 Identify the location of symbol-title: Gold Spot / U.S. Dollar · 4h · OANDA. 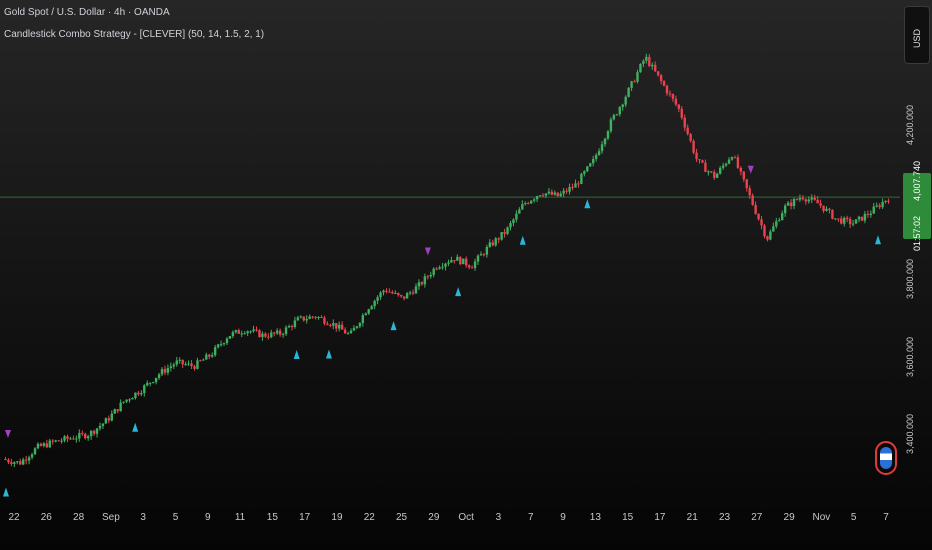
(87, 12).